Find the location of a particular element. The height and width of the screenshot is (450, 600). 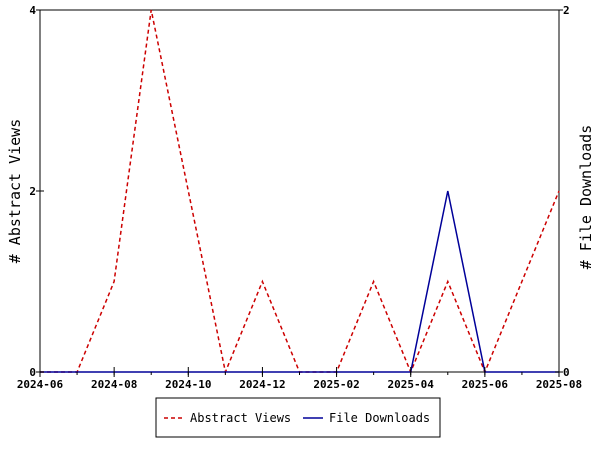

y-left-tick-label: 0 is located at coordinates (32, 372).